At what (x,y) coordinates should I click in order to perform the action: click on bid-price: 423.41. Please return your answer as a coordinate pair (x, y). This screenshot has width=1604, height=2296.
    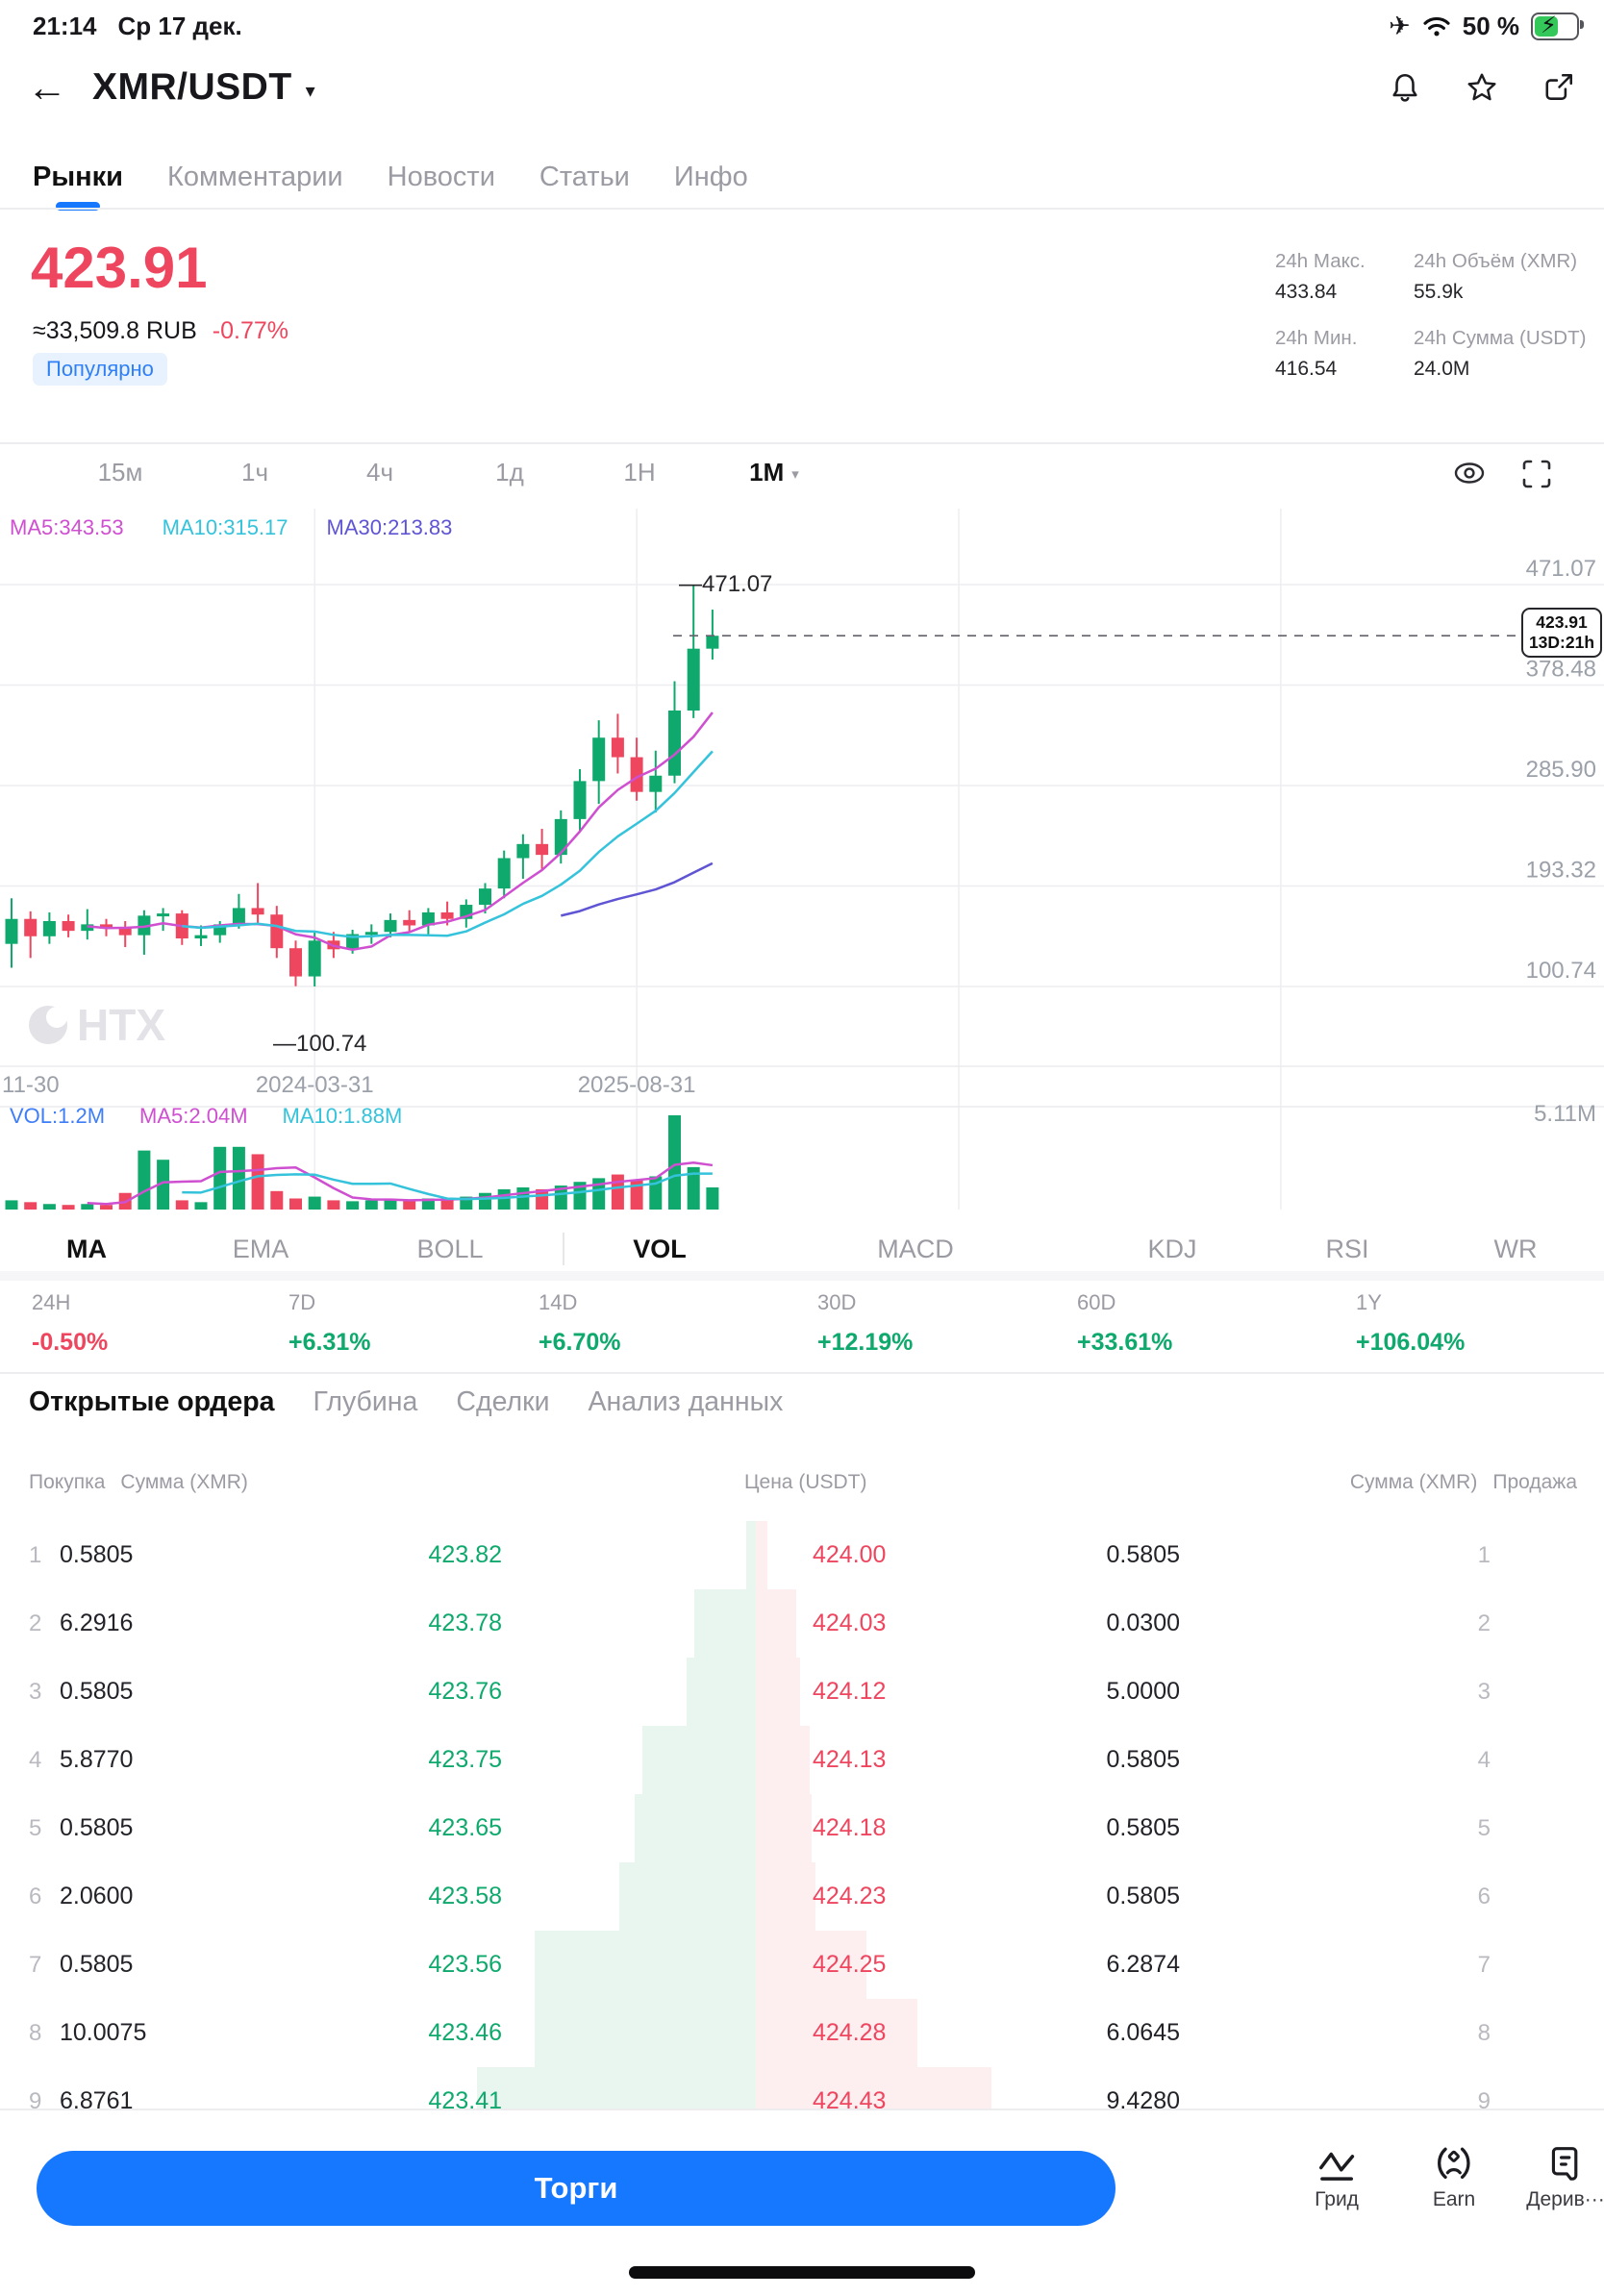
    Looking at the image, I should click on (465, 2098).